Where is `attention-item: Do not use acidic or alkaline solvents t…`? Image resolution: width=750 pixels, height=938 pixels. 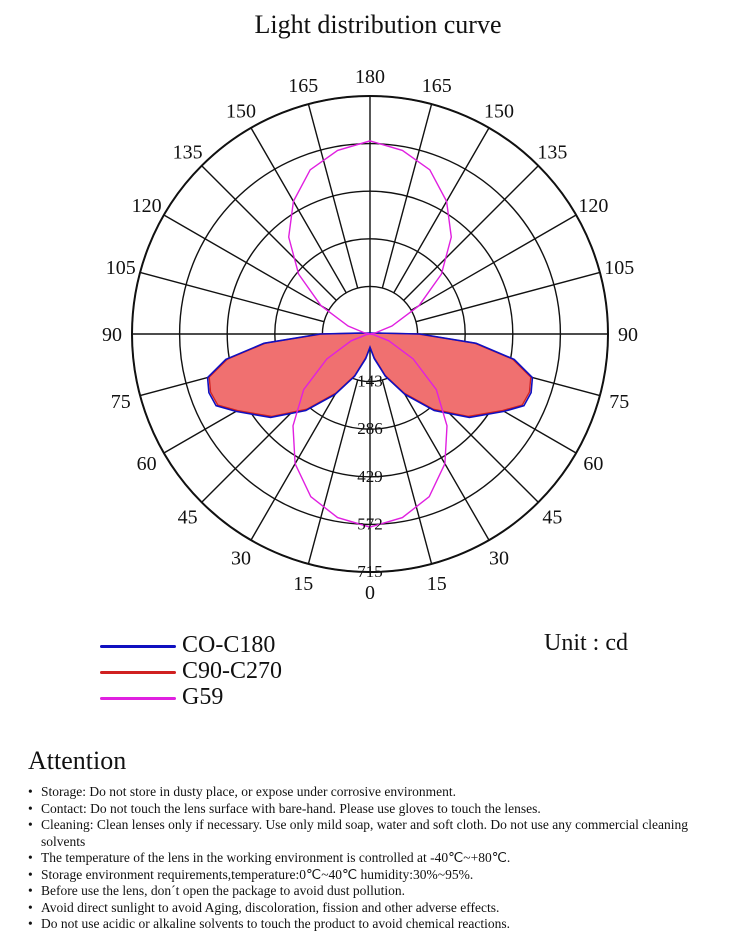 attention-item: Do not use acidic or alkaline solvents t… is located at coordinates (378, 924).